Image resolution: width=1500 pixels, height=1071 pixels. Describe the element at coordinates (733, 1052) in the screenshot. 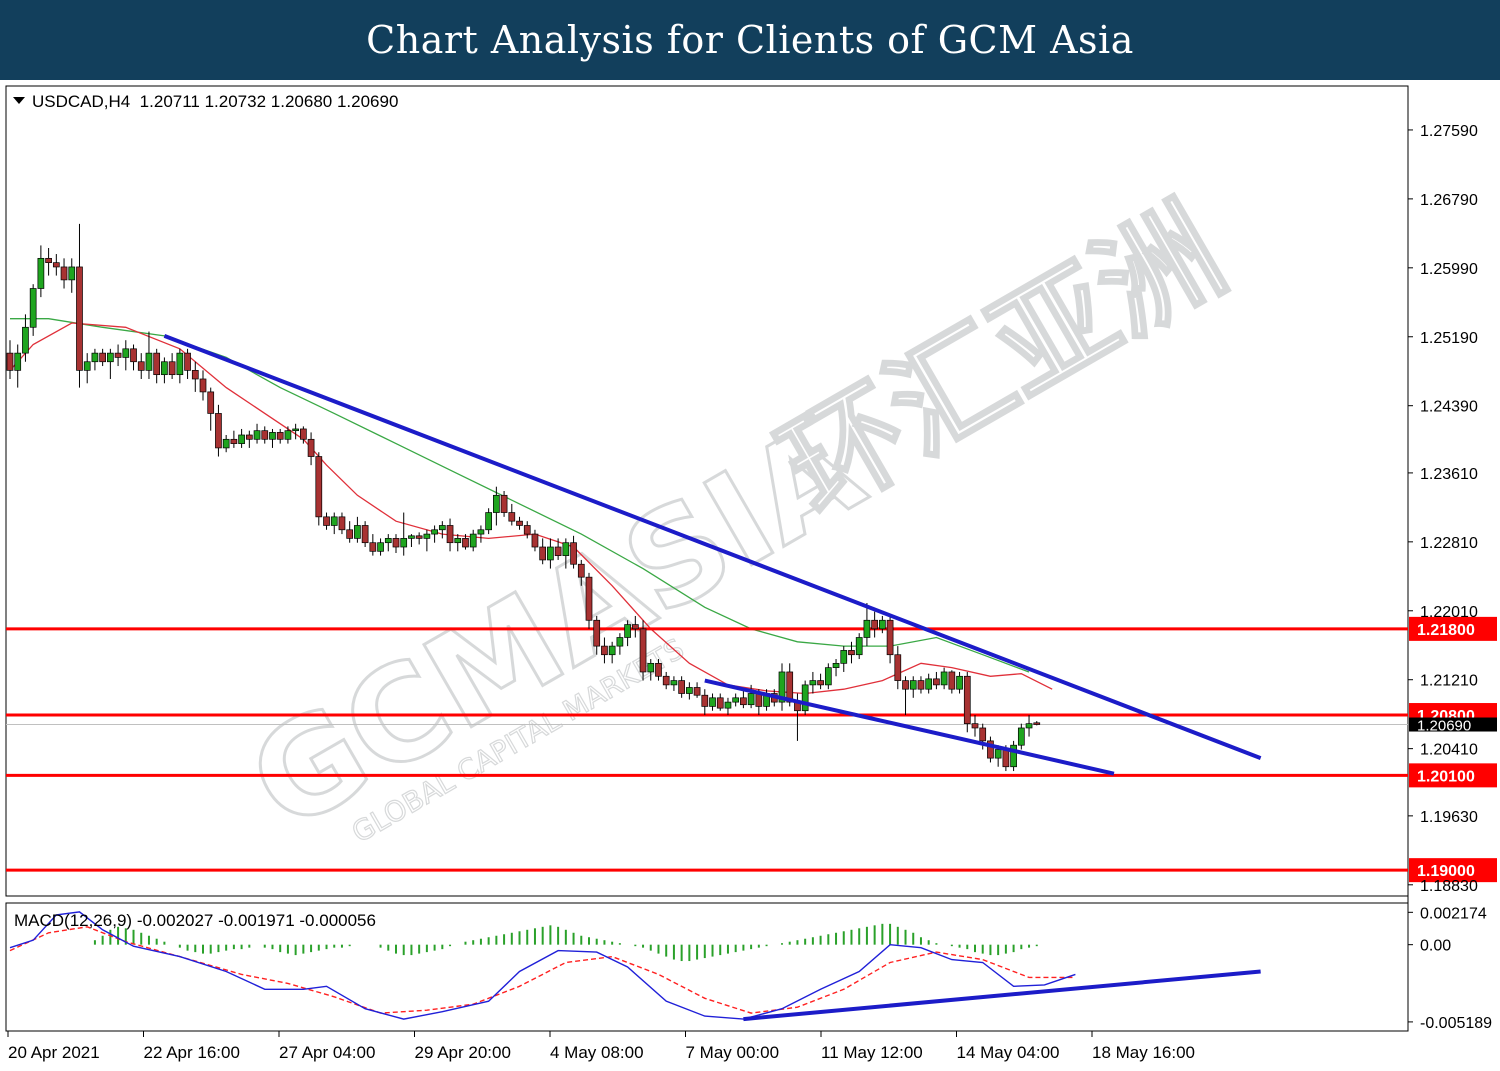

I see `time-tick-label: 7 May 00:00` at that location.